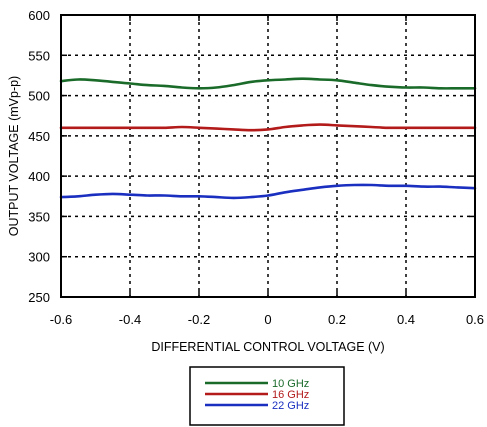 This screenshot has height=427, width=487. What do you see at coordinates (39, 55) in the screenshot?
I see `y-tick-label: 550` at bounding box center [39, 55].